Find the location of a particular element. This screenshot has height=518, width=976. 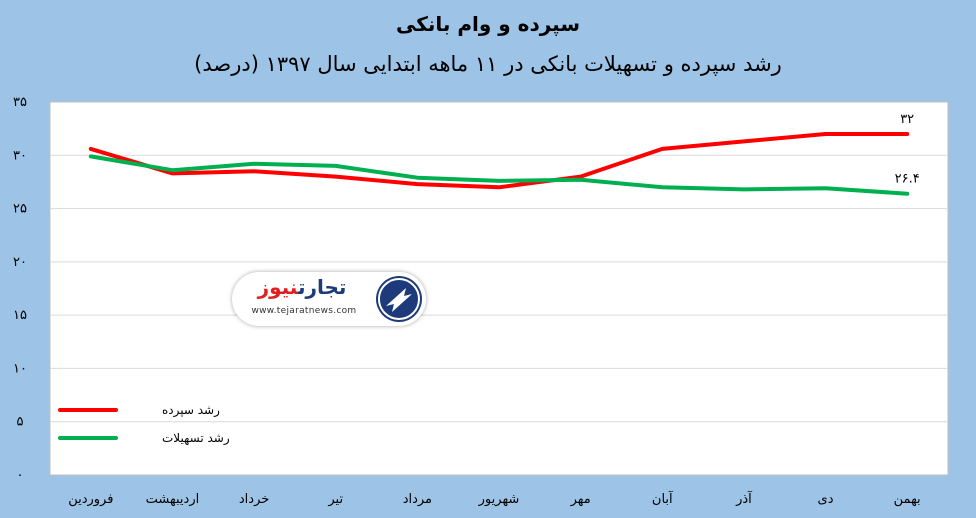

legend-label-1: رشد سپرده is located at coordinates (191, 410).